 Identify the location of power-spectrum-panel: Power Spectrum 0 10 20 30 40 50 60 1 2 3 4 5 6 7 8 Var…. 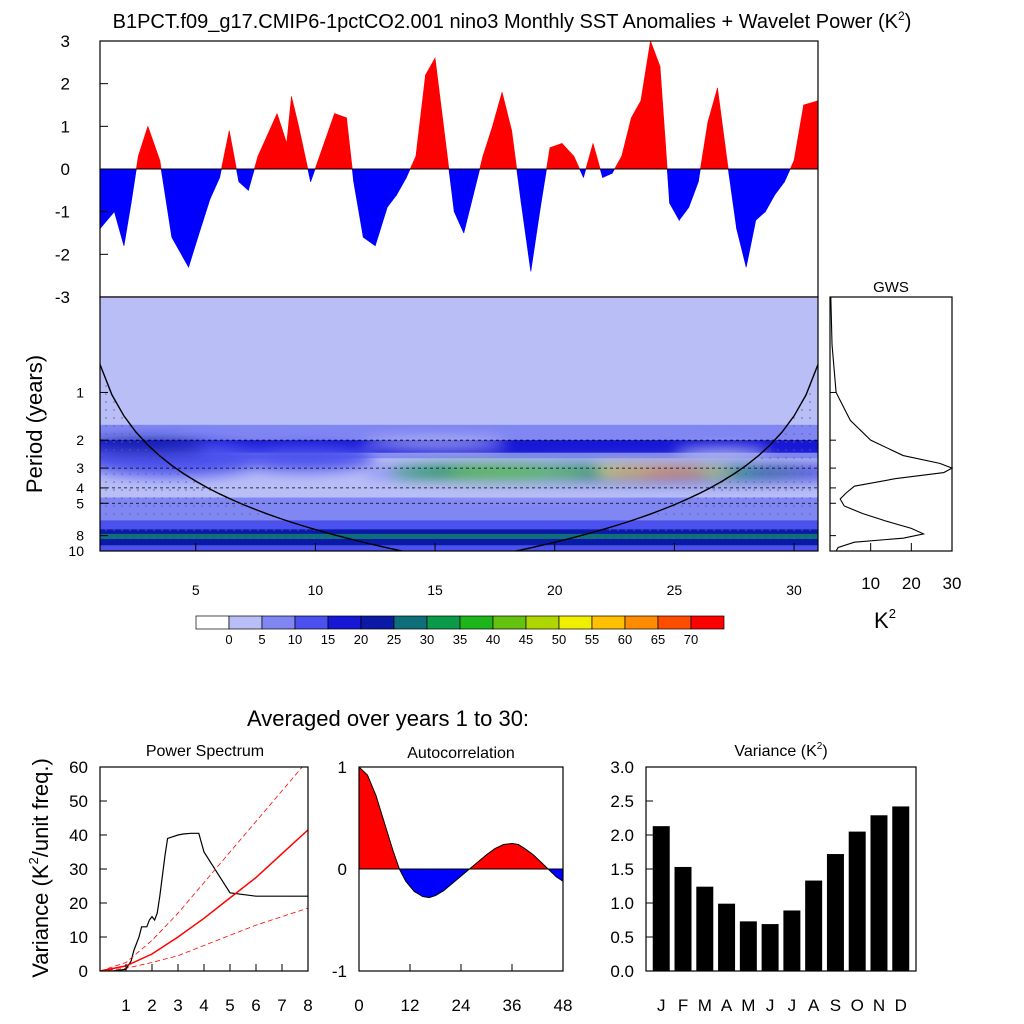
(169, 879).